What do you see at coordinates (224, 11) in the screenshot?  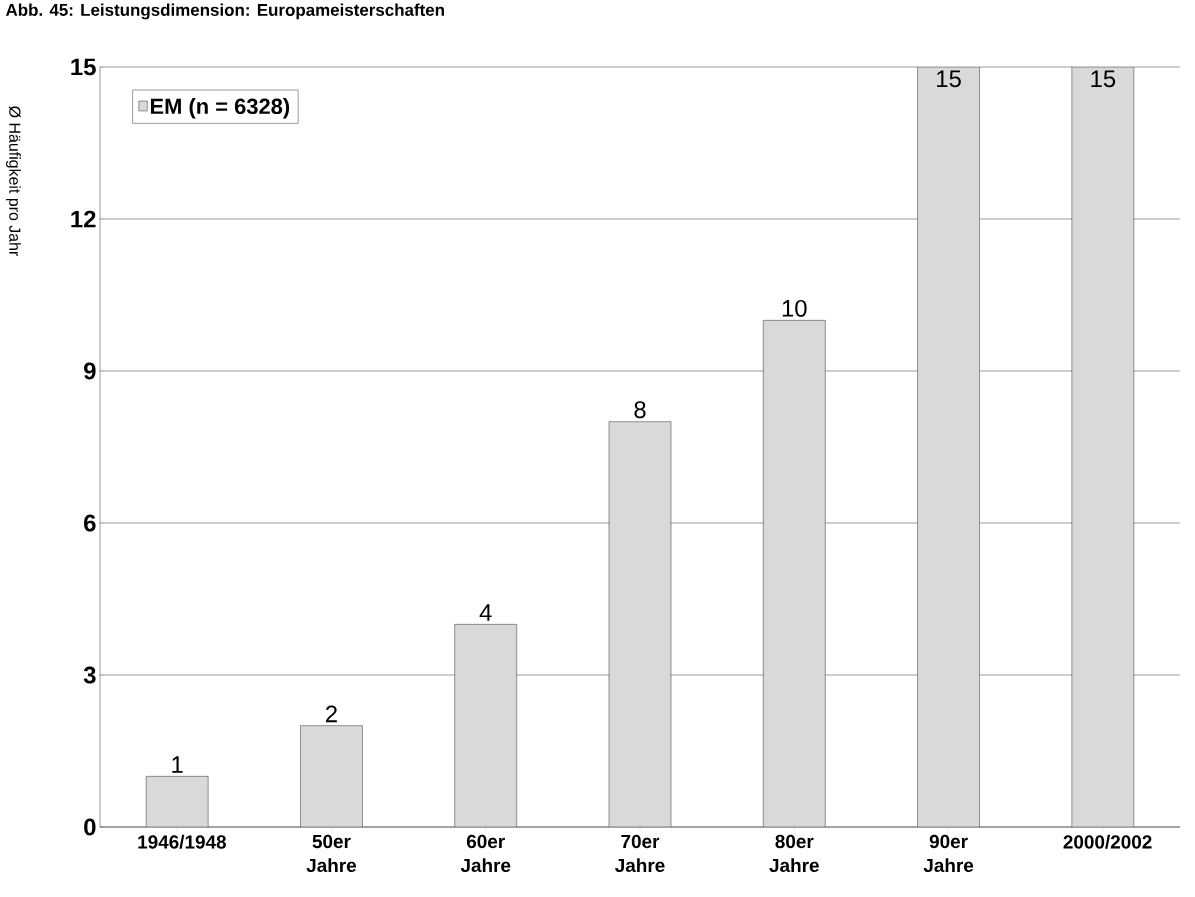 I see `chart-title: Abb. 45: Leistungsdimension: Europameisterschaften` at bounding box center [224, 11].